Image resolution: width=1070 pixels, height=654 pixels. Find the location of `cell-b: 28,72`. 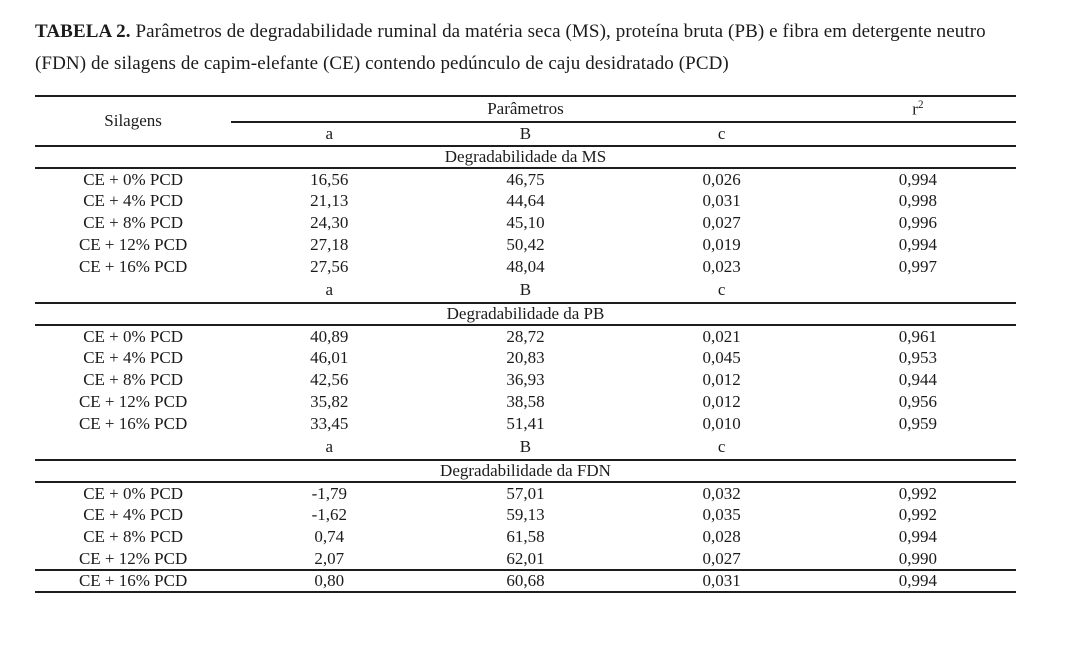

cell-b: 28,72 is located at coordinates (525, 336).